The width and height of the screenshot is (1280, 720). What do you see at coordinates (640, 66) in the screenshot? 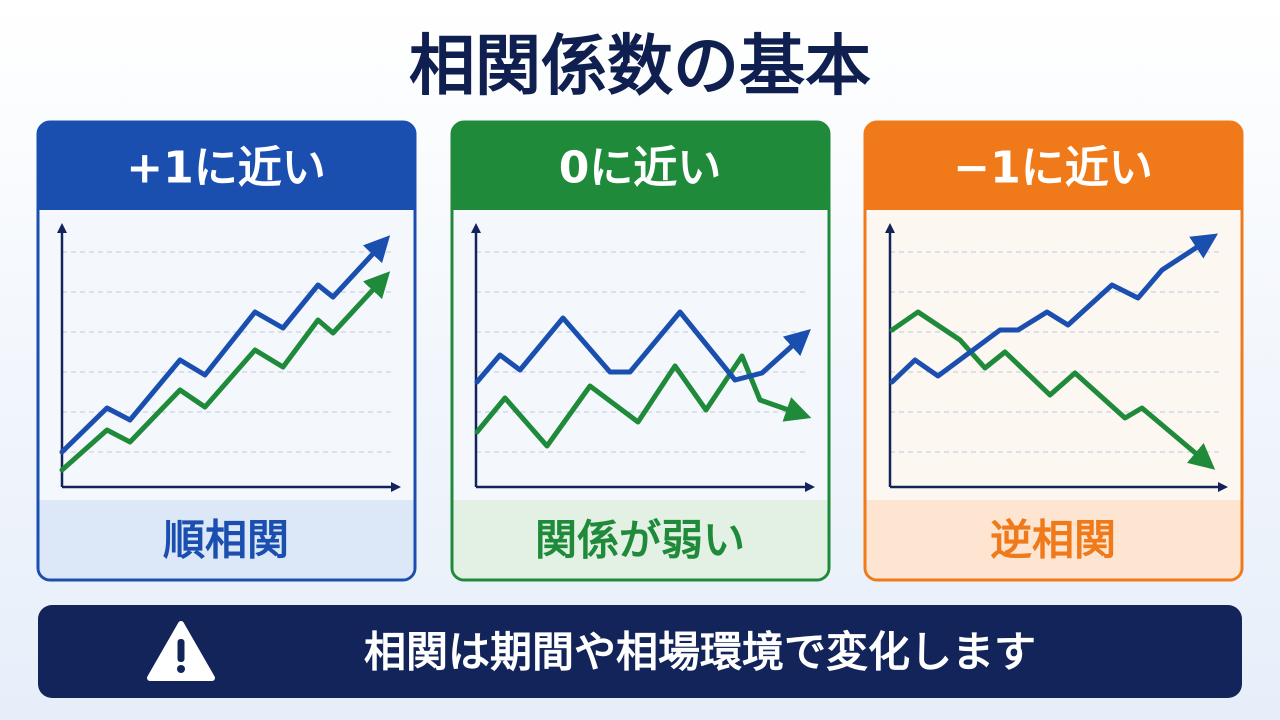
I see `title: 相関係数の基本` at bounding box center [640, 66].